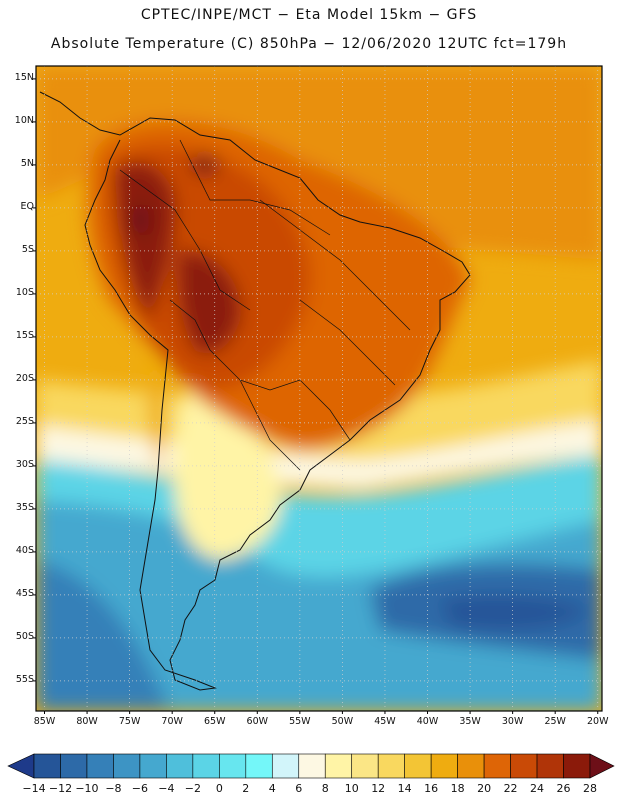  Describe the element at coordinates (214, 721) in the screenshot. I see `longitude-label: 65W` at that location.